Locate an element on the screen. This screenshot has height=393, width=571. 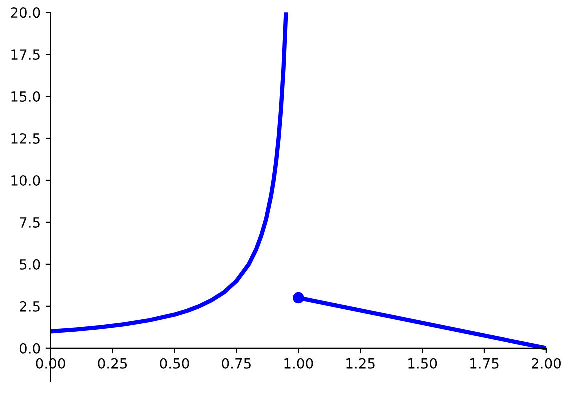
y-tick-label: 0.0 is located at coordinates (30, 348).